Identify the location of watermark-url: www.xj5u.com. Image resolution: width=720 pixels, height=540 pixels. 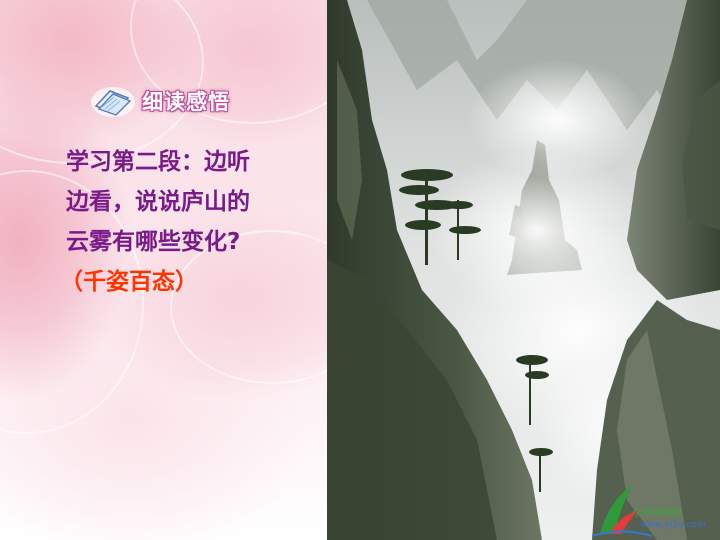
(673, 525).